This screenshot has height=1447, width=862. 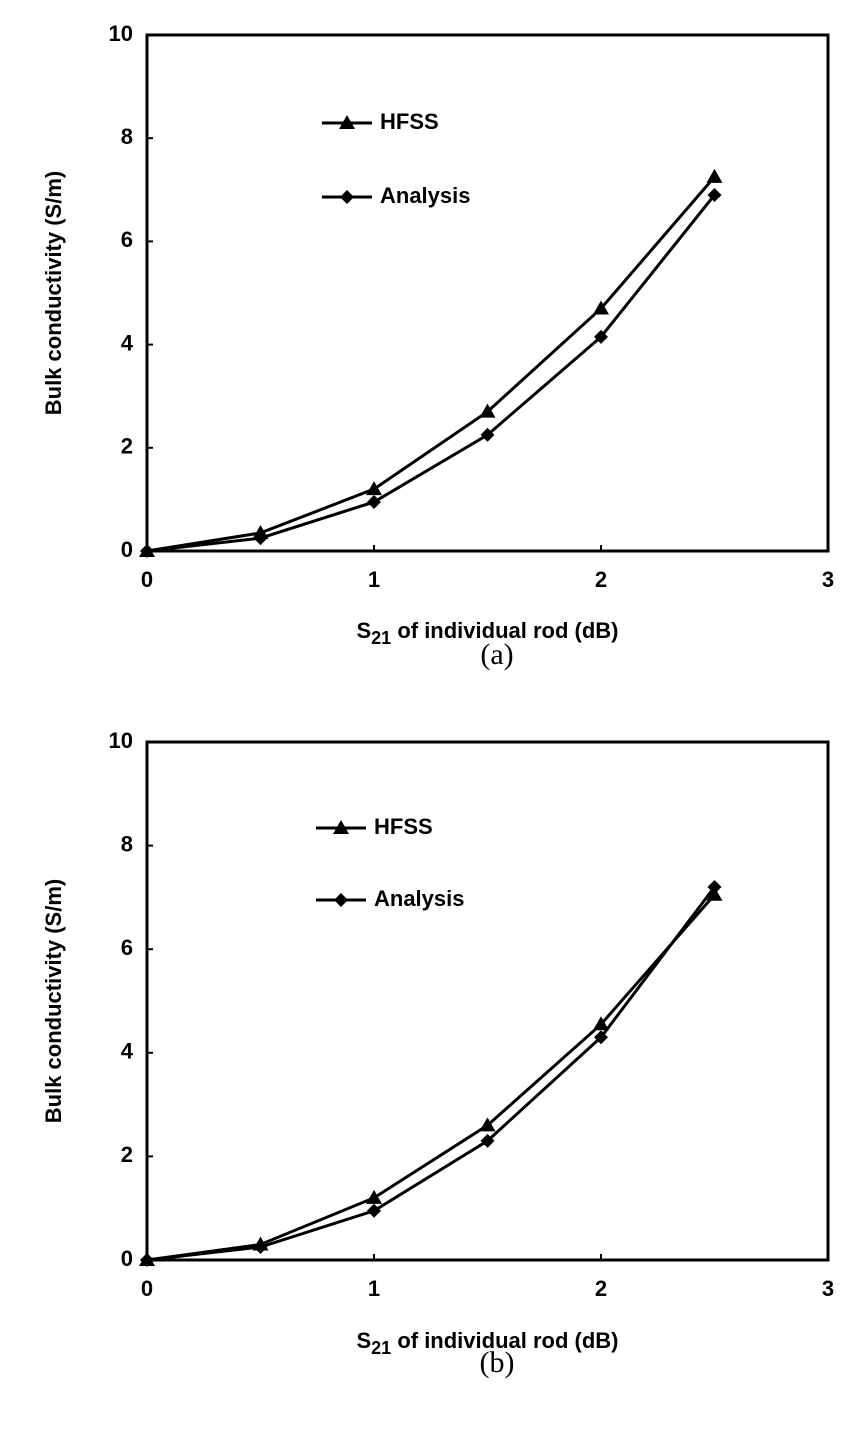 I want to click on caption: (b), so click(x=497, y=1362).